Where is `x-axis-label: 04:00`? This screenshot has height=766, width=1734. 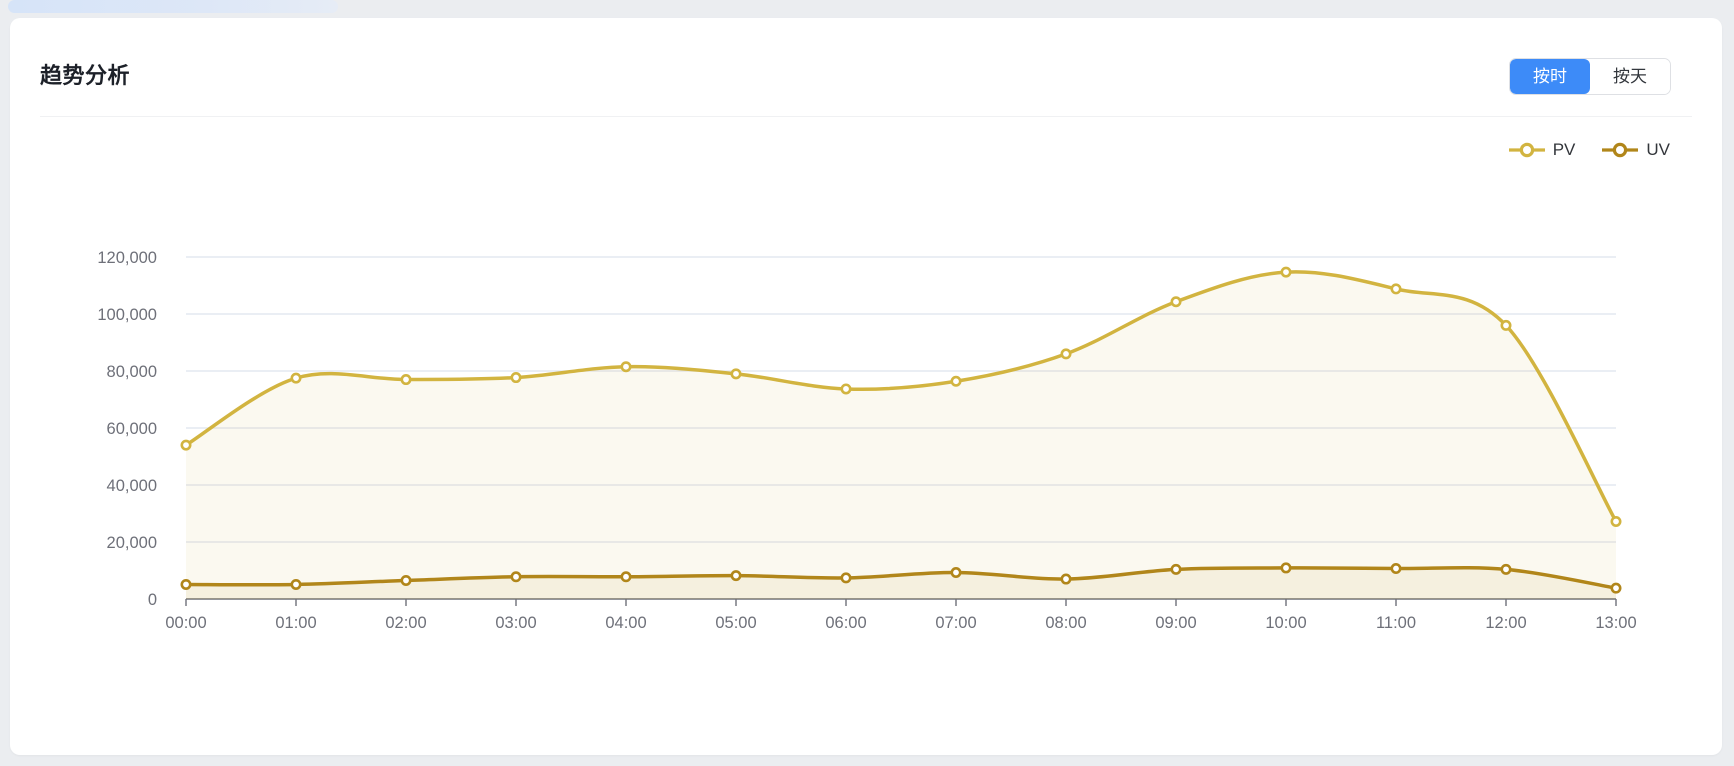 x-axis-label: 04:00 is located at coordinates (625, 623).